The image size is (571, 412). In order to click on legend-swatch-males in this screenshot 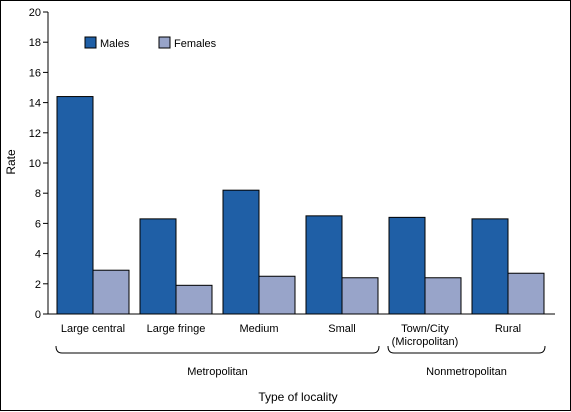, I will do `click(90, 42)`.